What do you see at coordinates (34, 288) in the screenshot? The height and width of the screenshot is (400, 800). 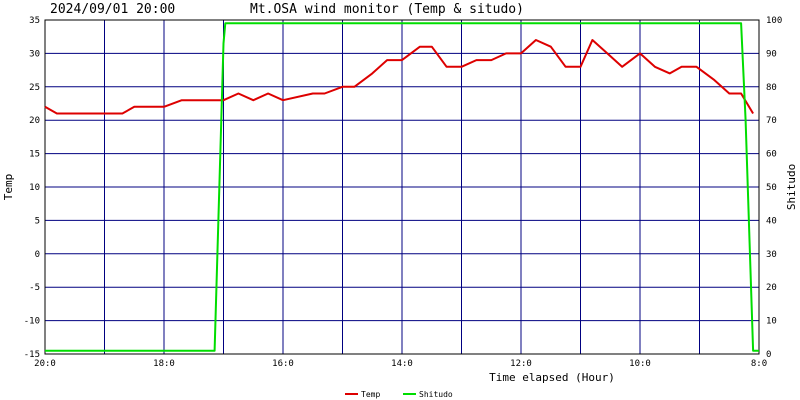 I see `left-tick-label: -5` at bounding box center [34, 288].